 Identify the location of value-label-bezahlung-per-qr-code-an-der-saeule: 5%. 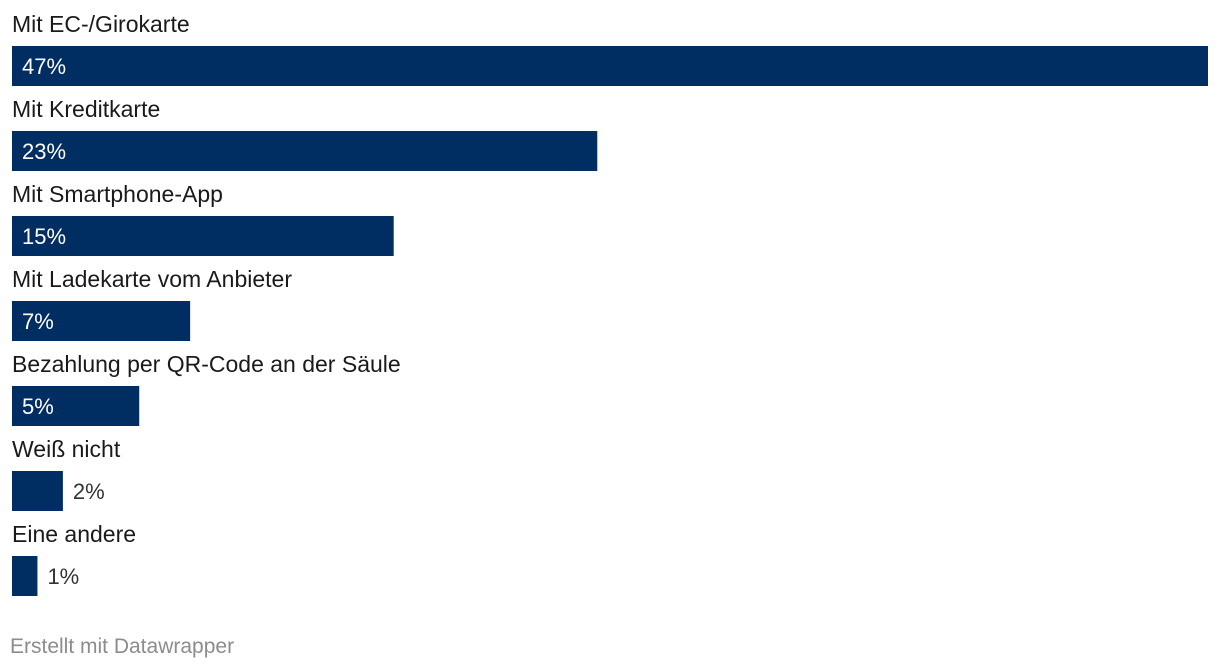
(38, 406).